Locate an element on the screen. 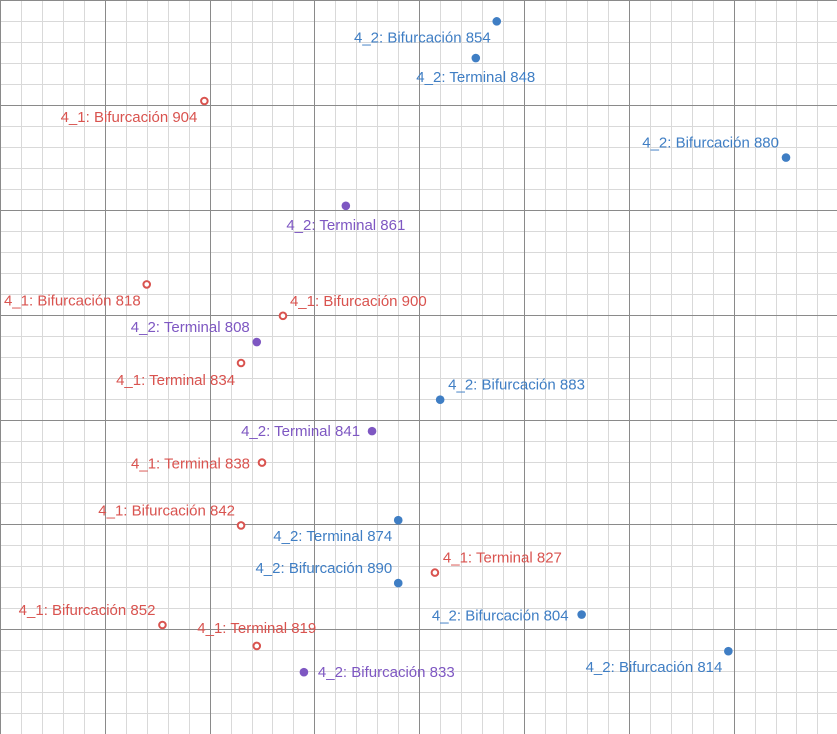 The width and height of the screenshot is (837, 734). point-label: 4_1: Terminal 838 is located at coordinates (190, 464).